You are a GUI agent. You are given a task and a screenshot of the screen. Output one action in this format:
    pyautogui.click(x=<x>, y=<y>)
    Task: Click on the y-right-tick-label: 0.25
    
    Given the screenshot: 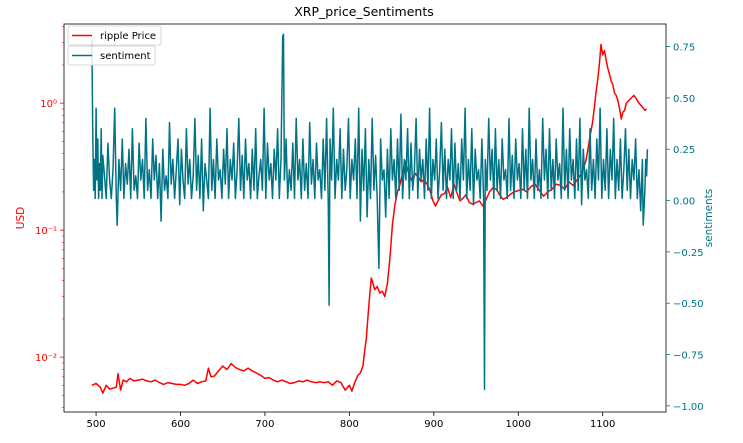 What is the action you would take?
    pyautogui.click(x=684, y=150)
    